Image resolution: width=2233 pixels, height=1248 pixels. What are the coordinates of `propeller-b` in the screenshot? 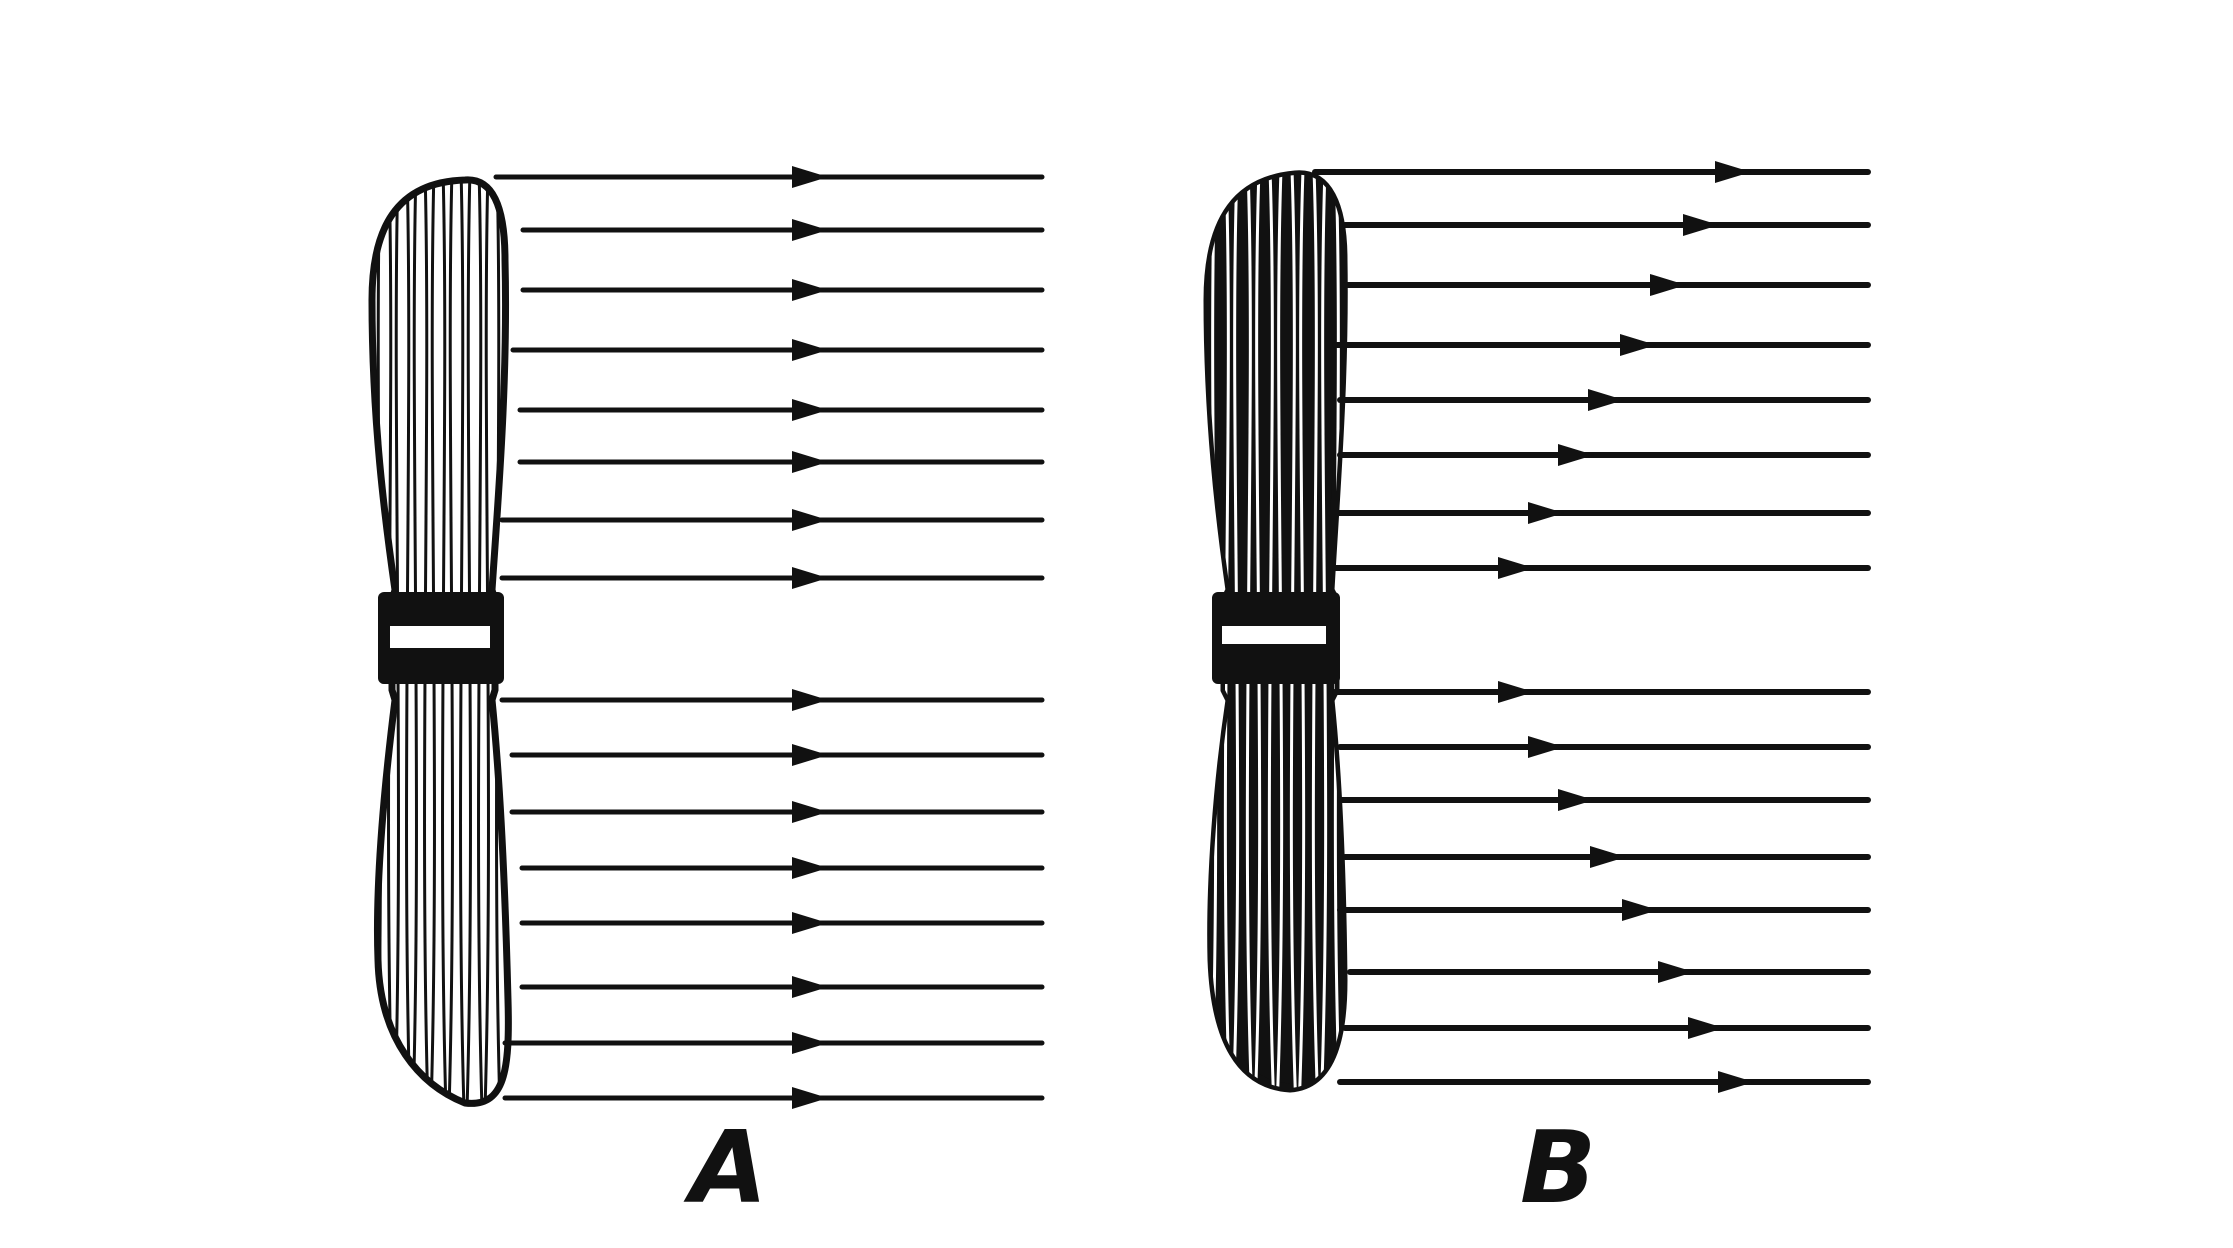 It's located at (1275, 640).